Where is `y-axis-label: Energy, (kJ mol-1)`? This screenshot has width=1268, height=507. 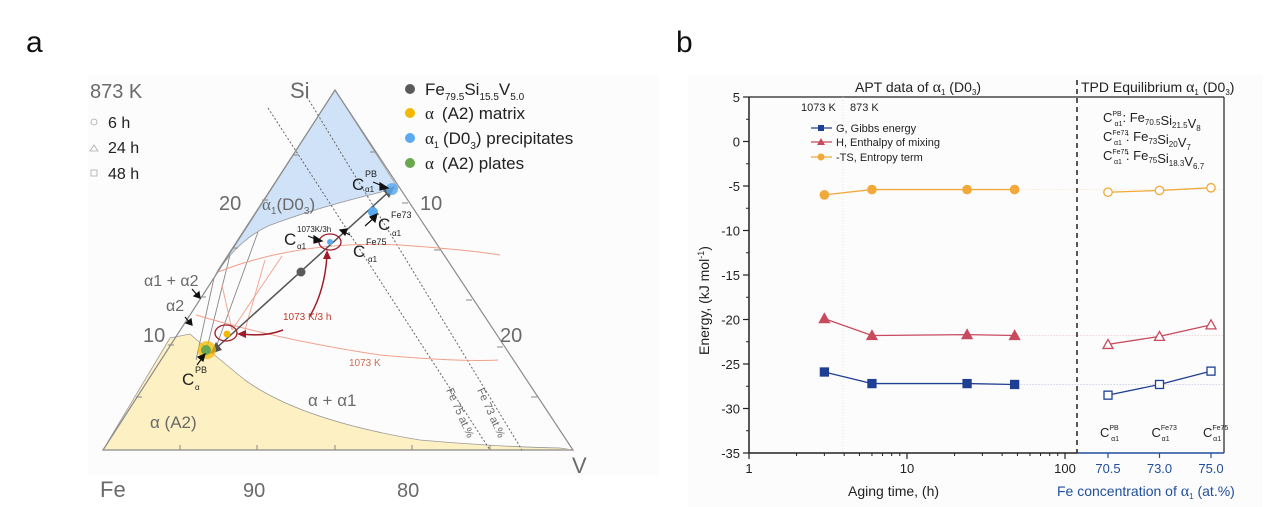 y-axis-label: Energy, (kJ mol-1) is located at coordinates (704, 300).